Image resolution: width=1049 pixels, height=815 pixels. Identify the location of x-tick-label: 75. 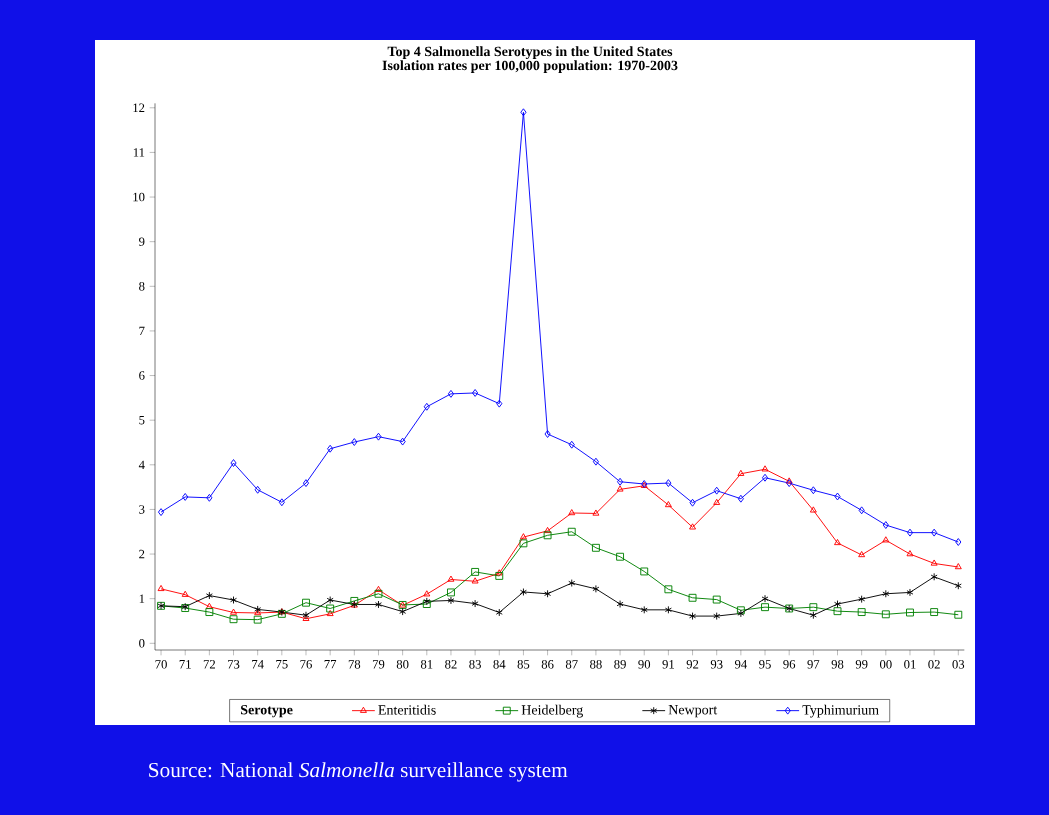
(282, 664).